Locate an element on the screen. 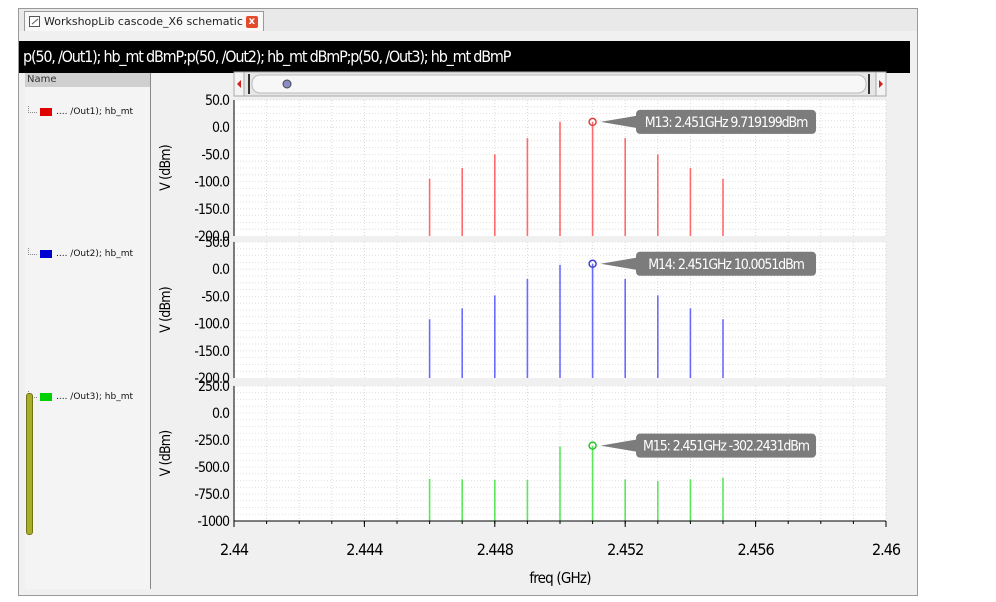 The image size is (996, 602). scroll-position-dot is located at coordinates (287, 84).